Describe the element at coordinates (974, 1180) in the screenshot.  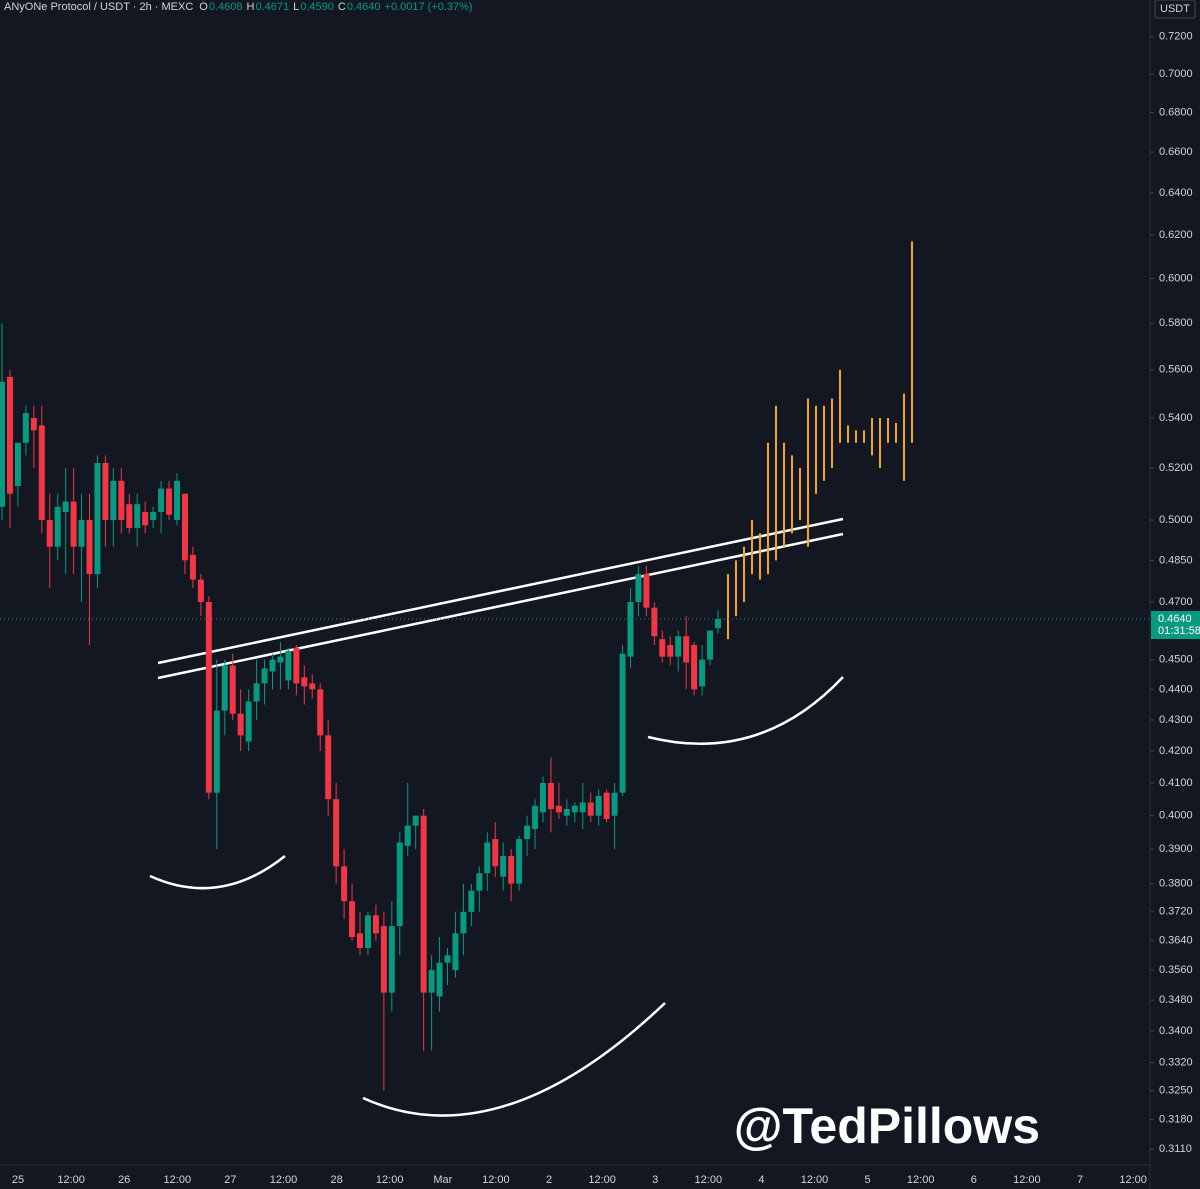
I see `x-tick-label: 6` at that location.